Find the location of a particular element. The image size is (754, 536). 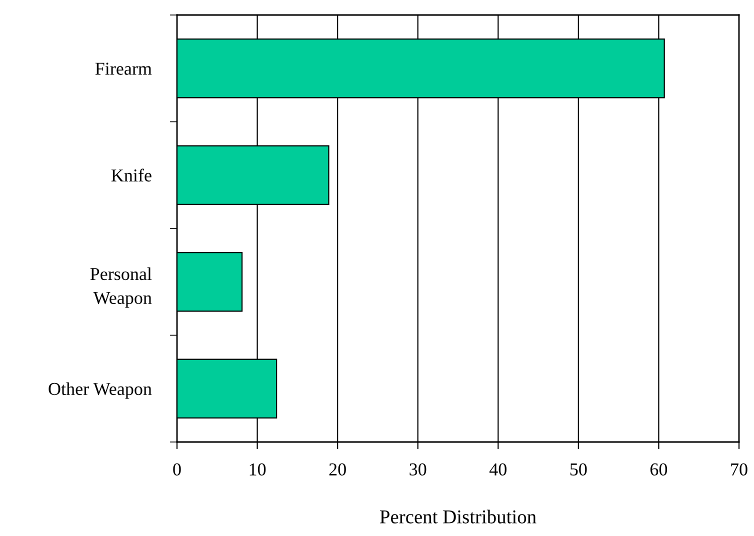

x-tick-label: 40 is located at coordinates (497, 469).